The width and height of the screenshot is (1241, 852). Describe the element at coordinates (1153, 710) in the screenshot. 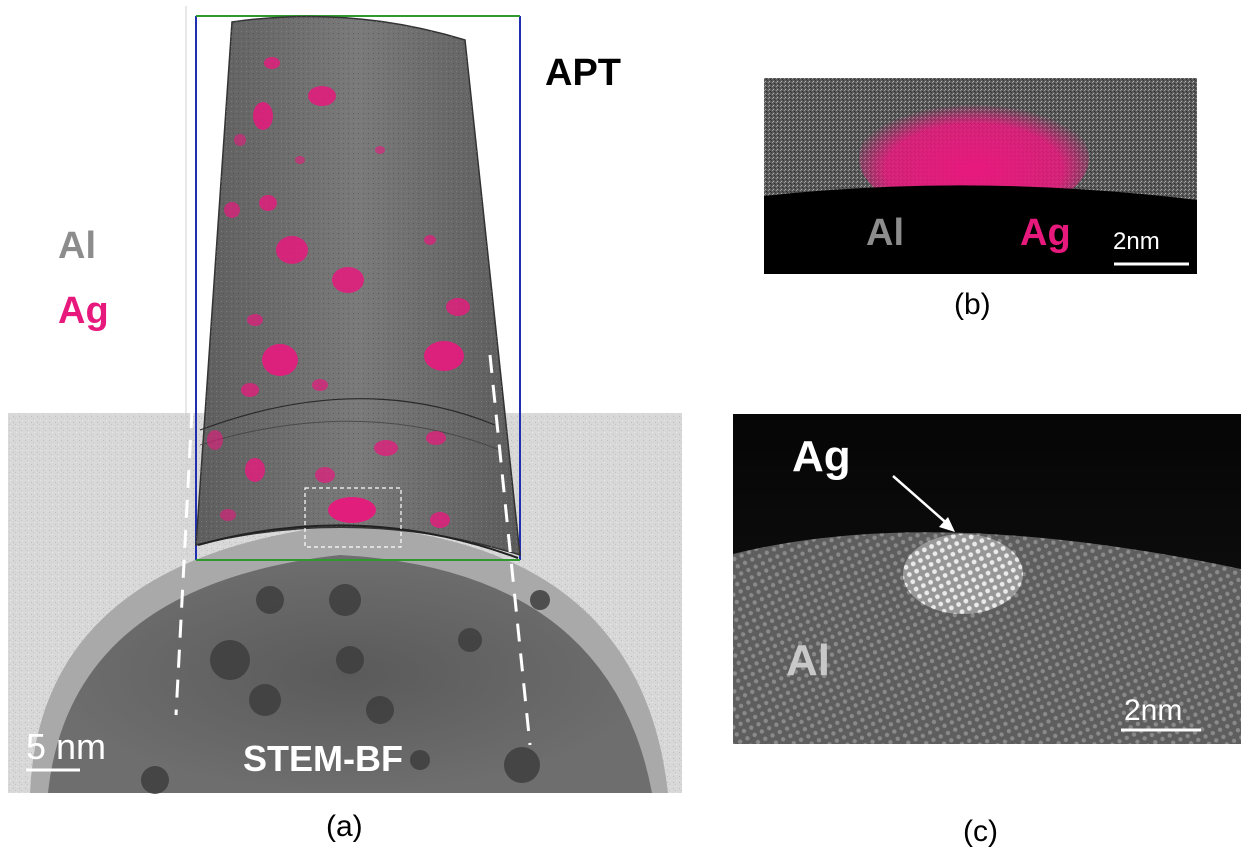

I see `panel-c-scale-bar-label: 2nm` at that location.